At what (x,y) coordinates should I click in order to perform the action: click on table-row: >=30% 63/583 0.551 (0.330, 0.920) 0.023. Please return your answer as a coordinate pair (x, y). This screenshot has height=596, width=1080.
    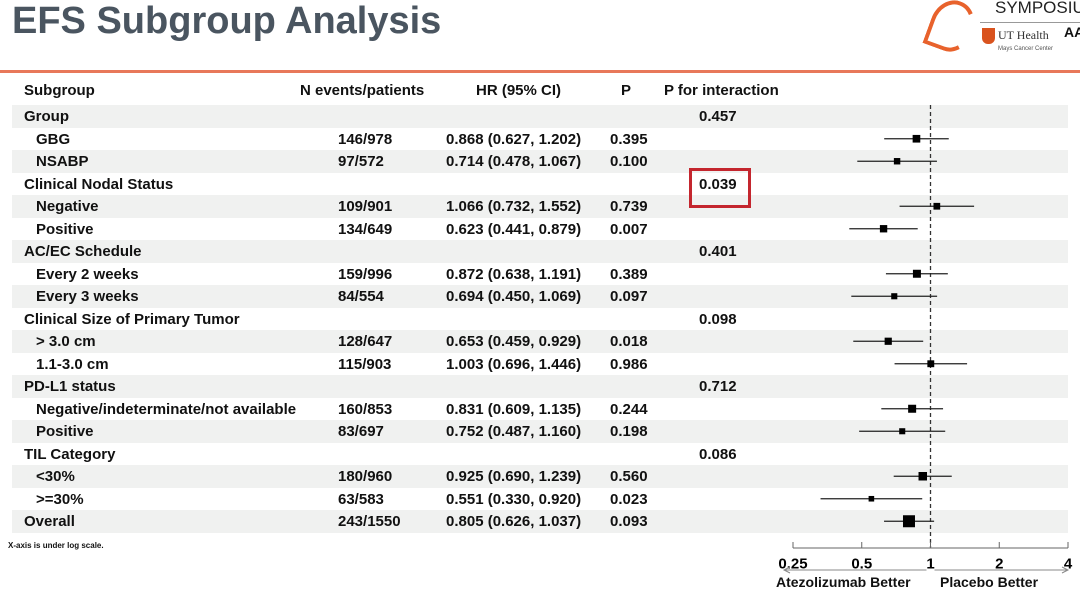
    Looking at the image, I should click on (540, 499).